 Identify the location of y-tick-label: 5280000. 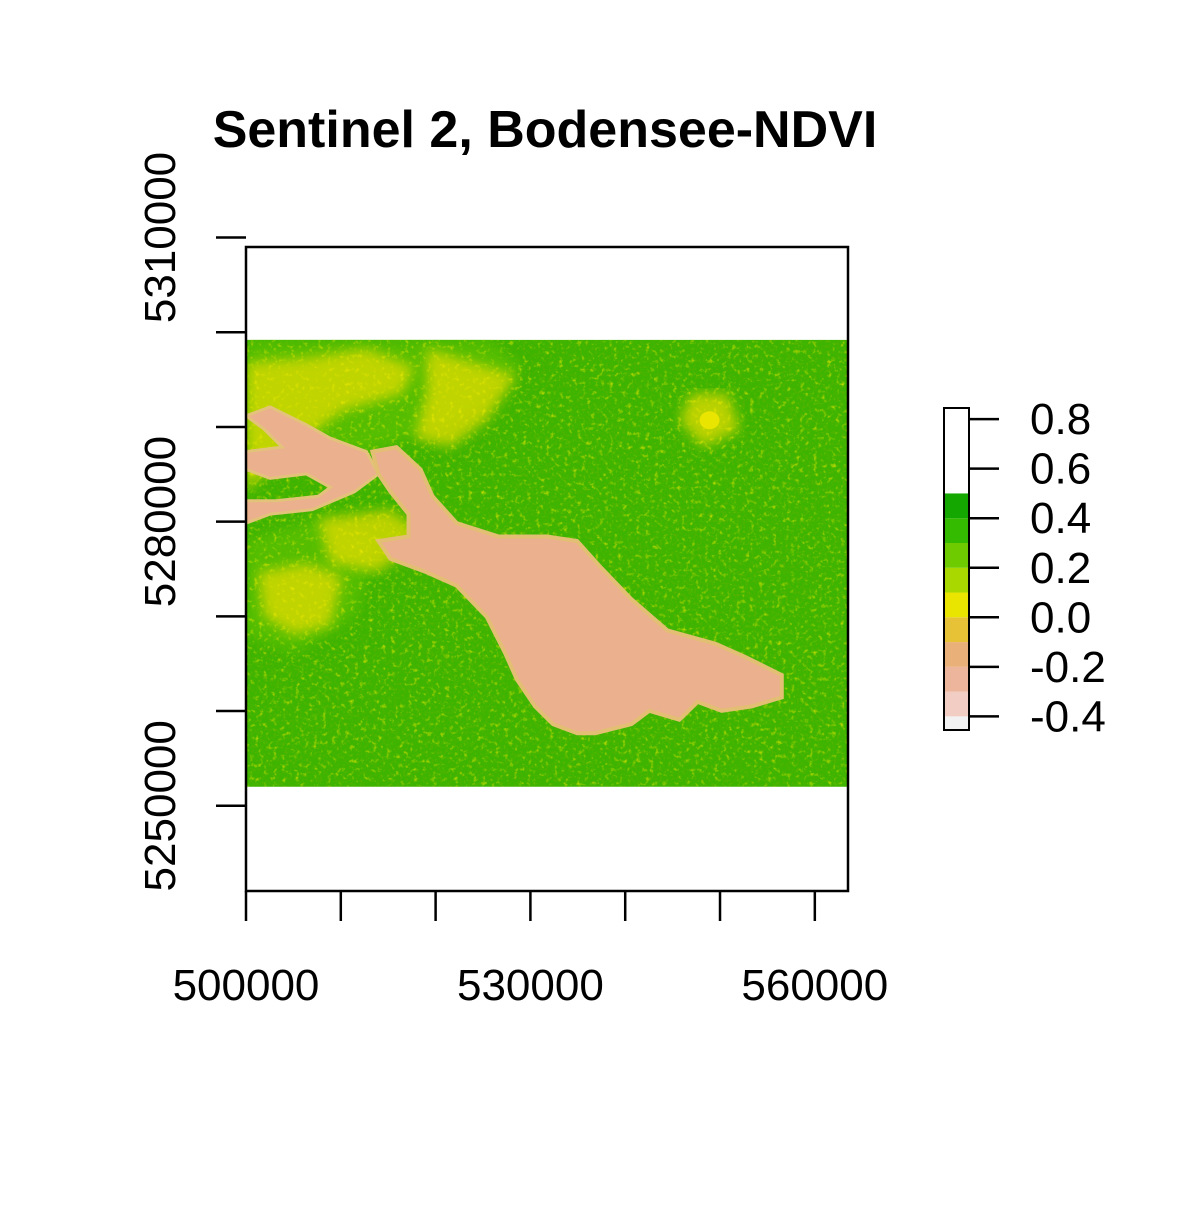
(160, 521).